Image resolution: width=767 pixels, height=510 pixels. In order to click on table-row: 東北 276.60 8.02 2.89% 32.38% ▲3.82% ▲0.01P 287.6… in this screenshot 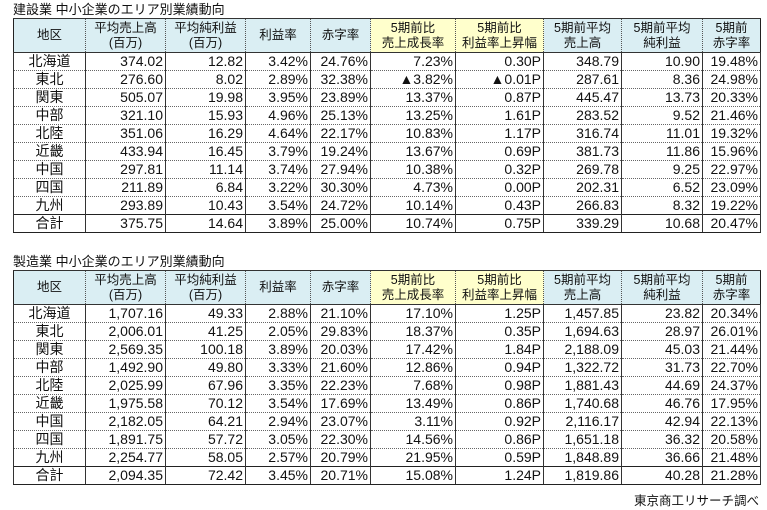, I will do `click(387, 79)`.